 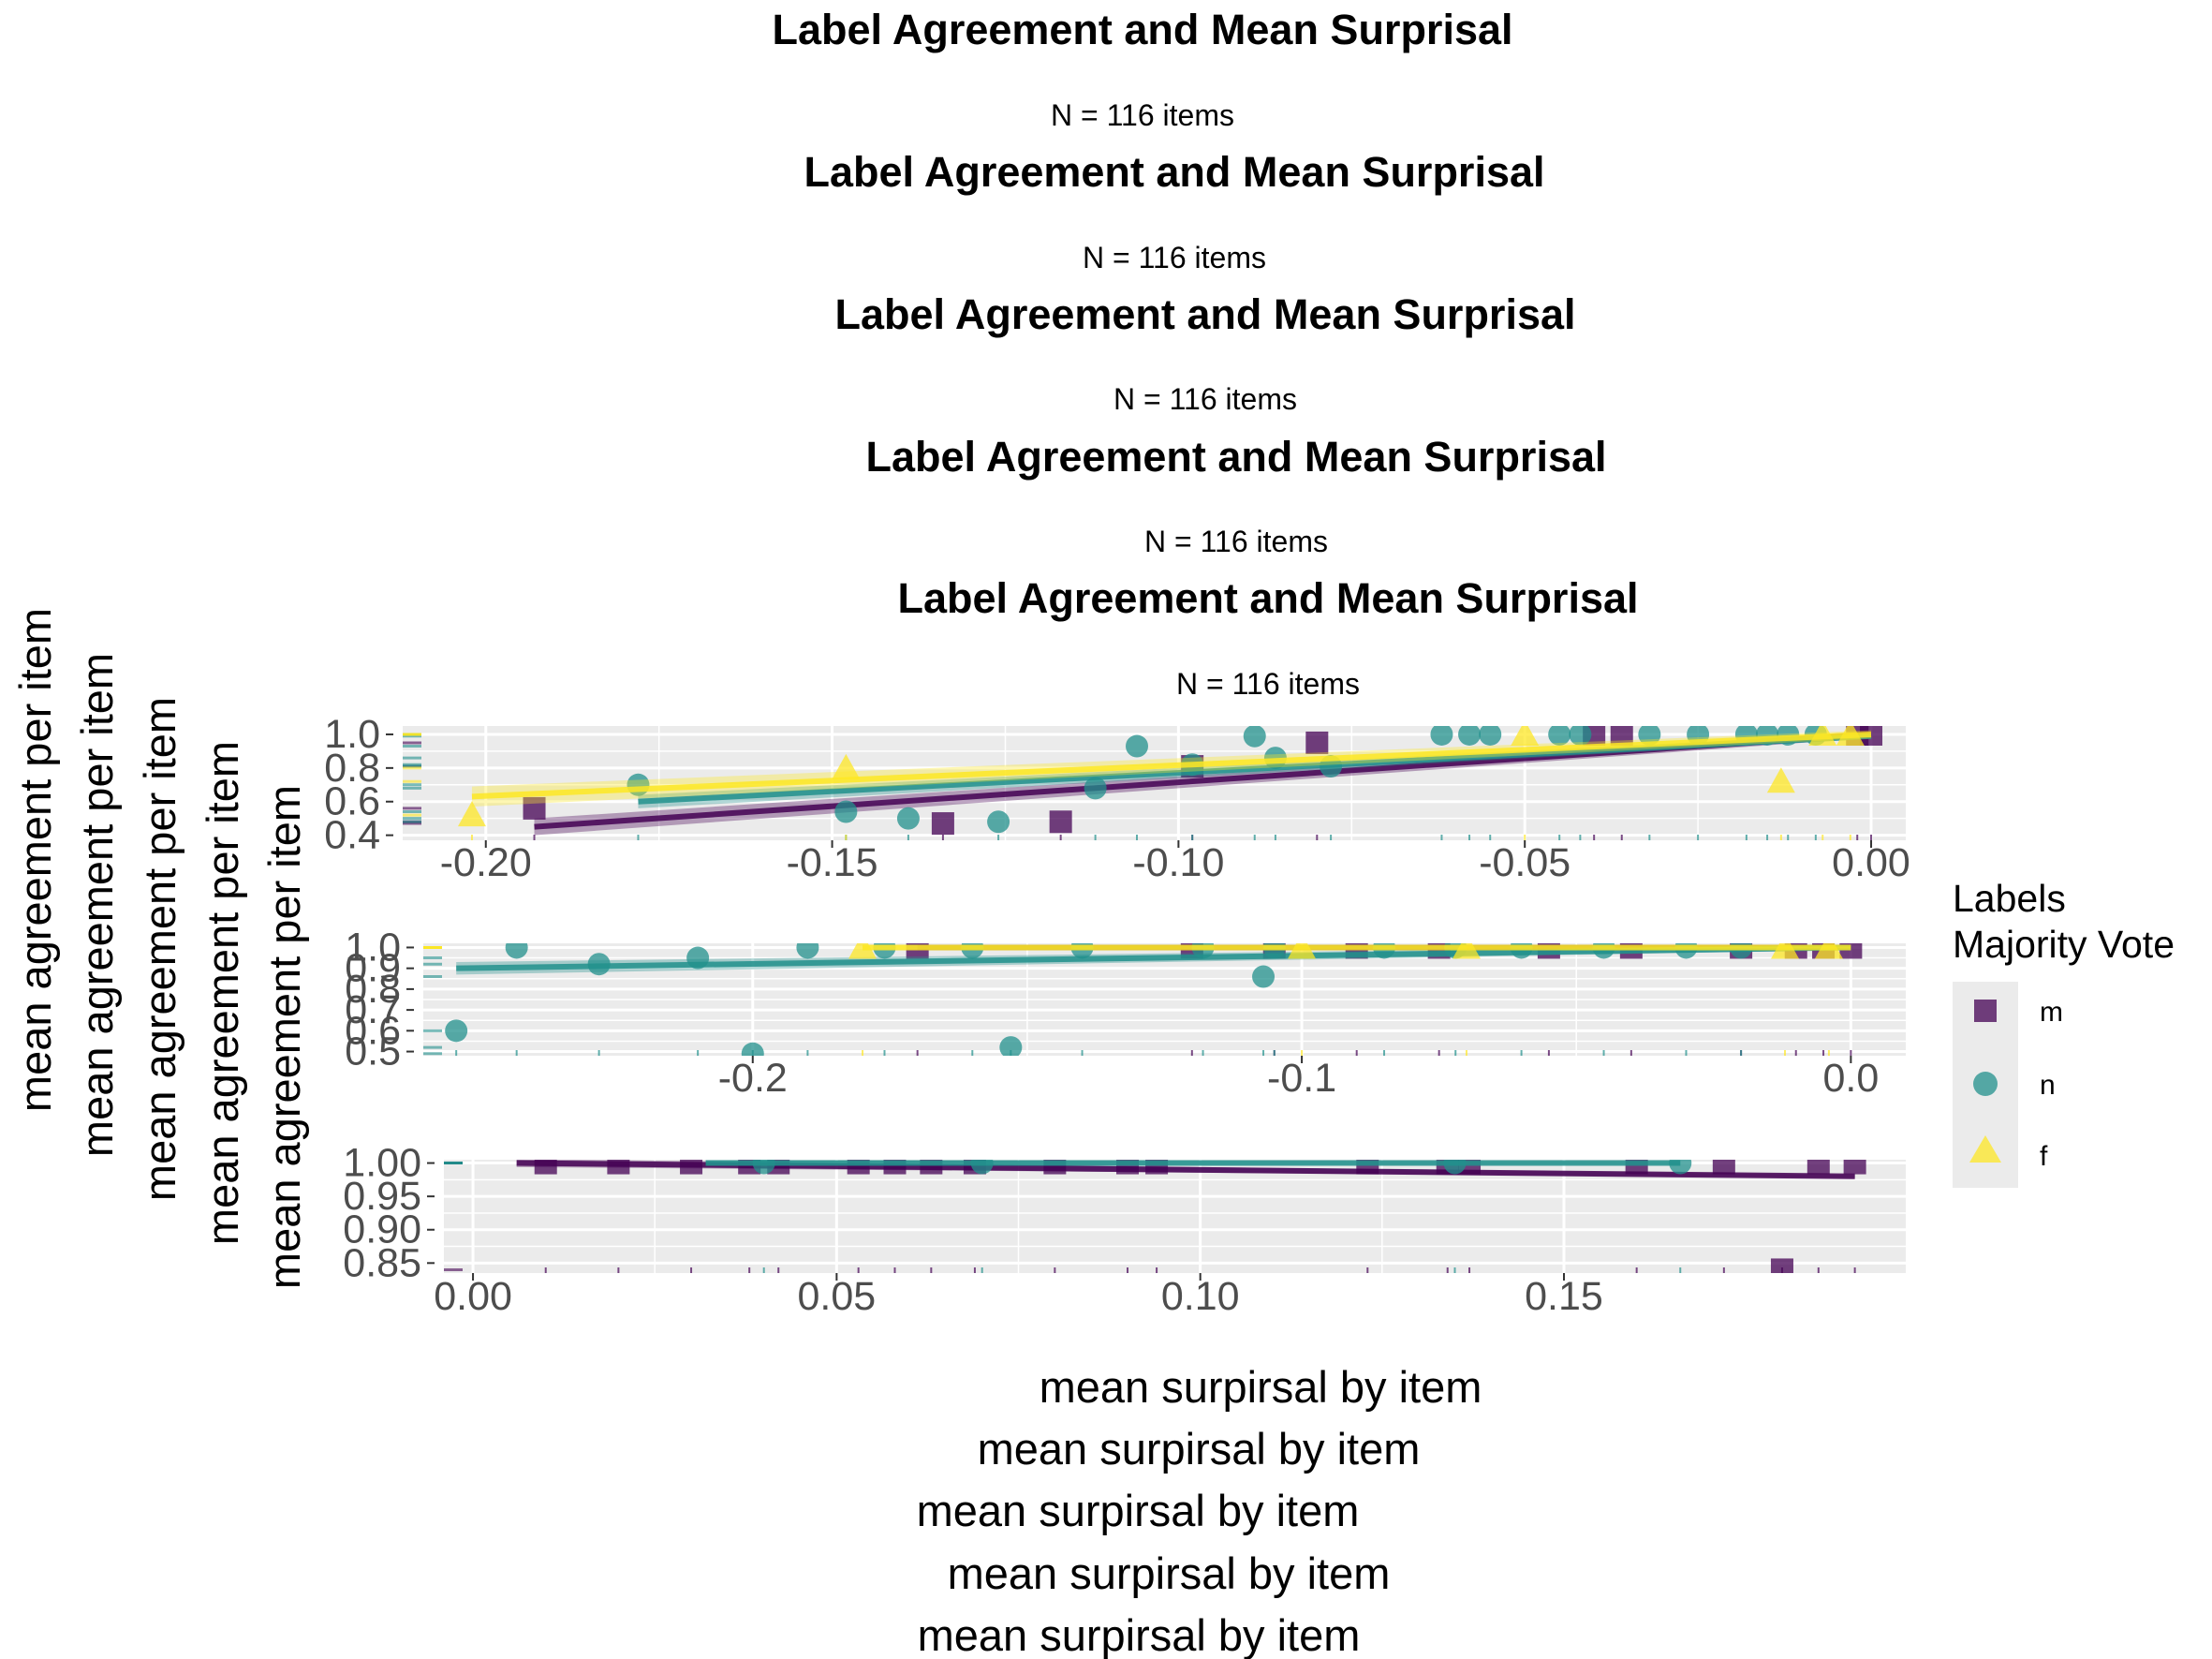 I want to click on fit-line-f, so click(x=1171, y=766).